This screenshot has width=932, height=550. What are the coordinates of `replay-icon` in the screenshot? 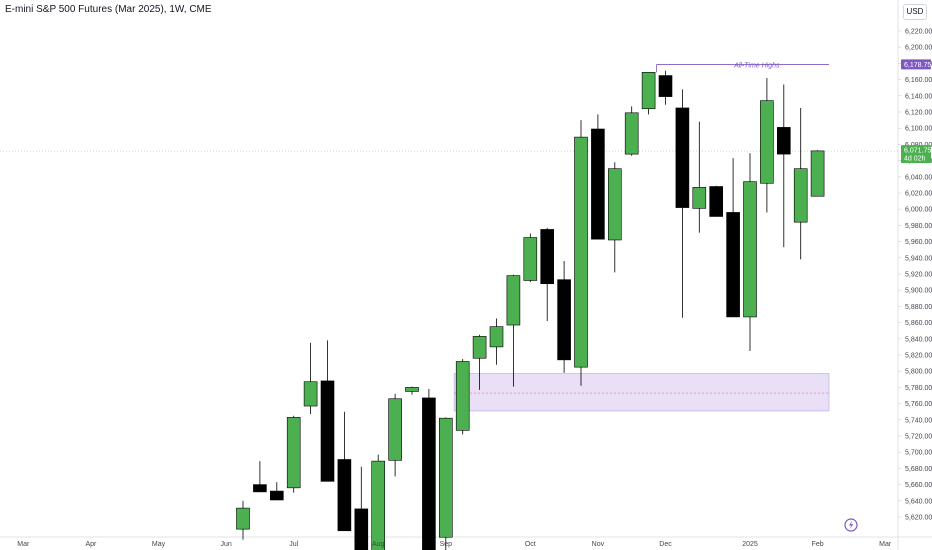 It's located at (851, 525).